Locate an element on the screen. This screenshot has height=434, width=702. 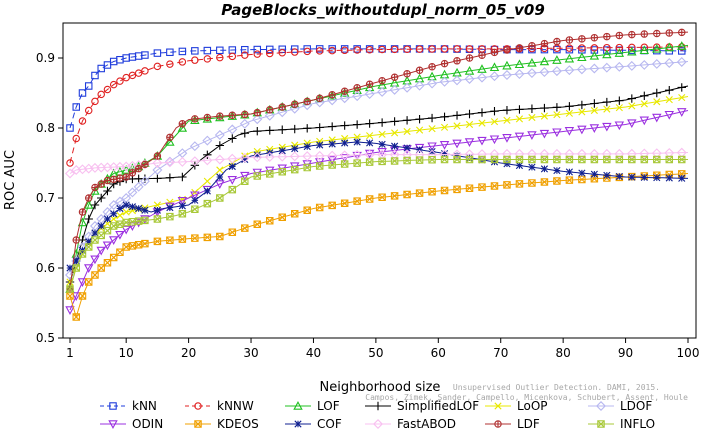
legend-item-kdeos: KDEOS is located at coordinates (222, 424).